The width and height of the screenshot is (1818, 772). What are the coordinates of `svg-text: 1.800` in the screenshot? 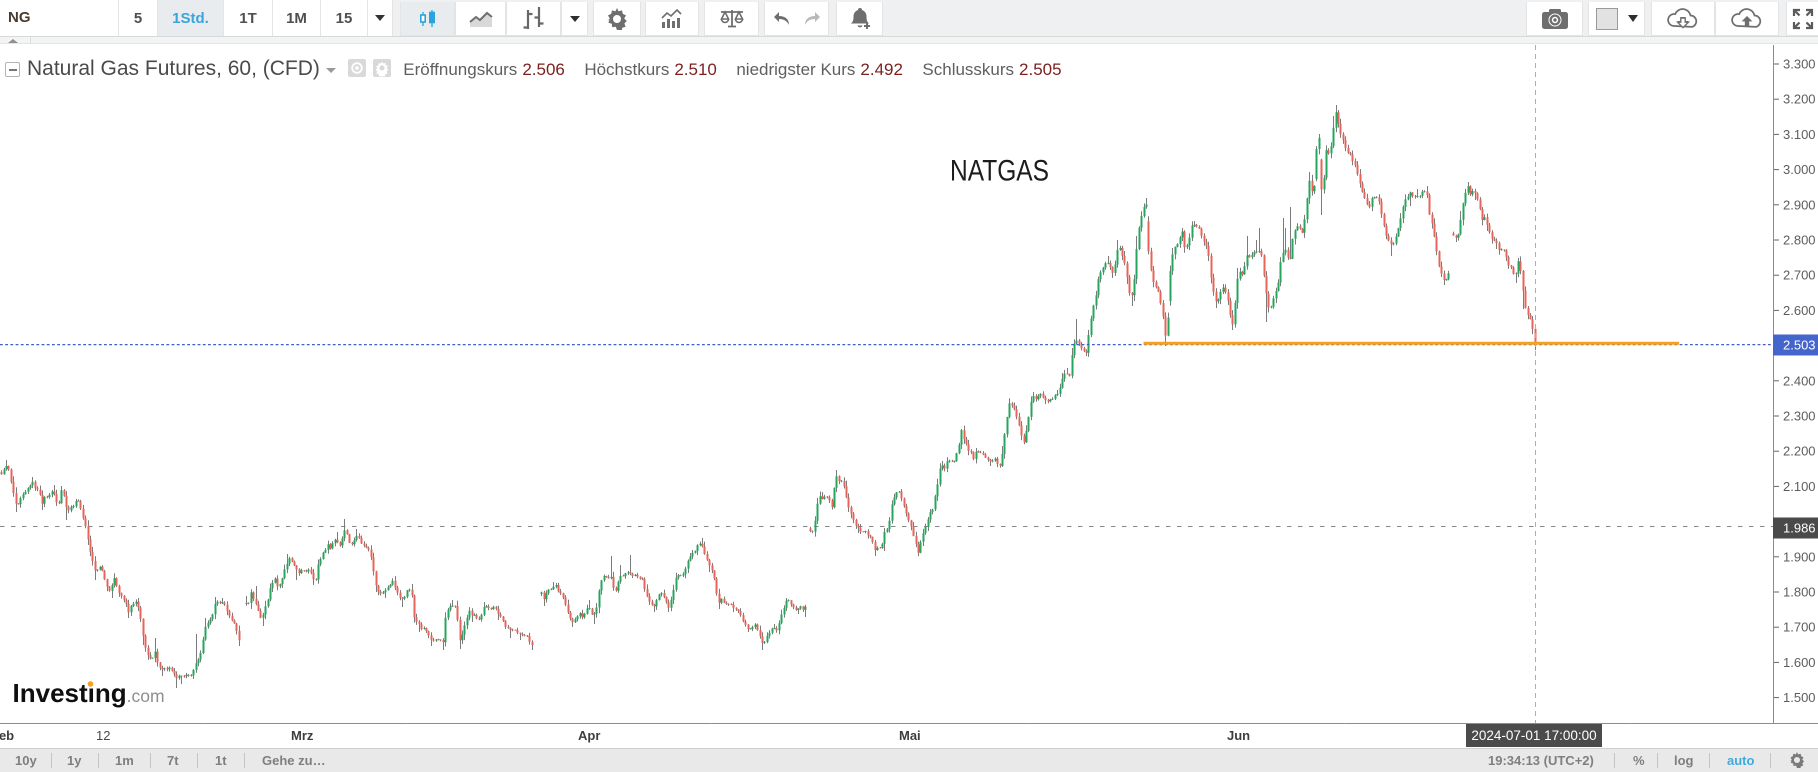 It's located at (1799, 592).